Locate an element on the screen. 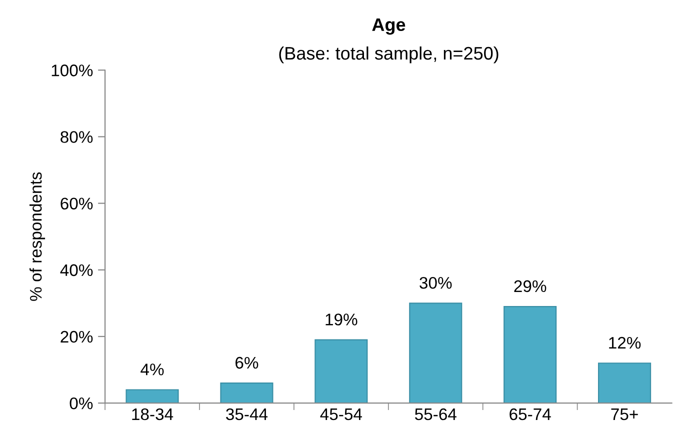  chart-subtitle: (Base: total sample, n=250) is located at coordinates (388, 55).